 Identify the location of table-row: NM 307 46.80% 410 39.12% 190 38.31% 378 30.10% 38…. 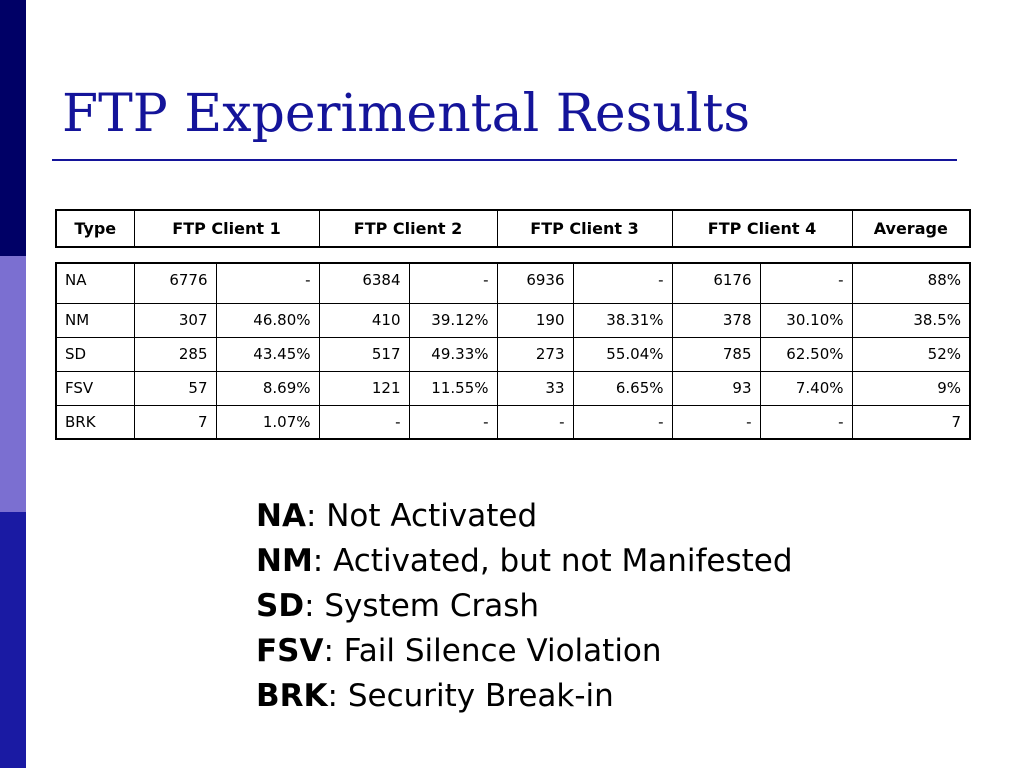
(513, 320).